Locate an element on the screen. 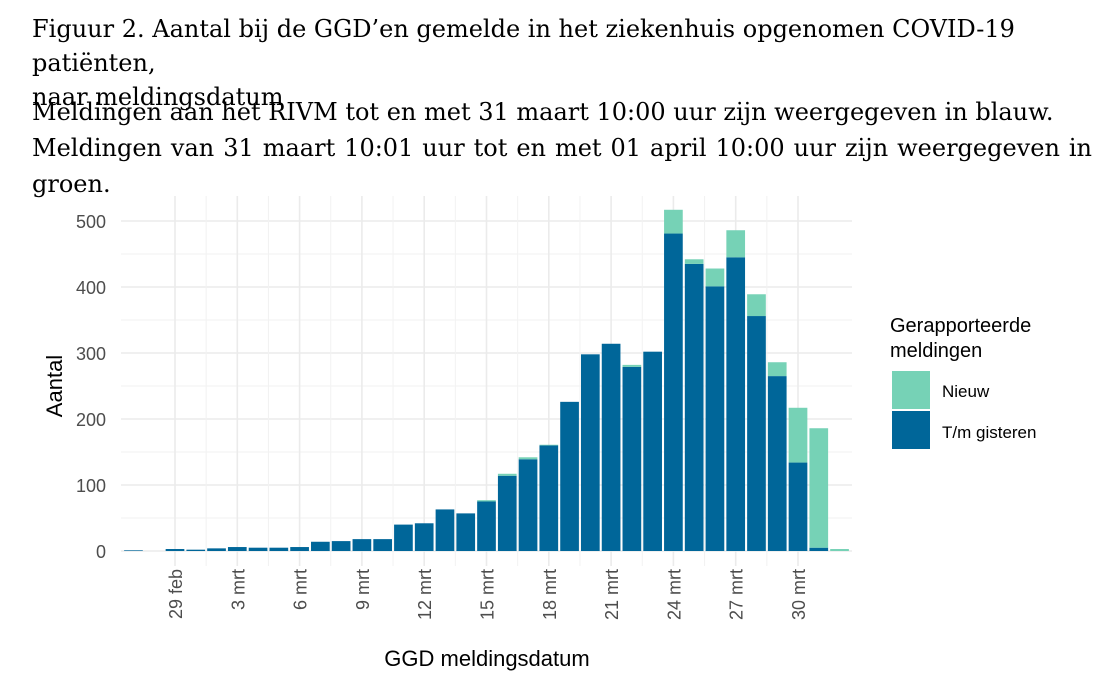  y-axis-title: Aantal is located at coordinates (54, 386).